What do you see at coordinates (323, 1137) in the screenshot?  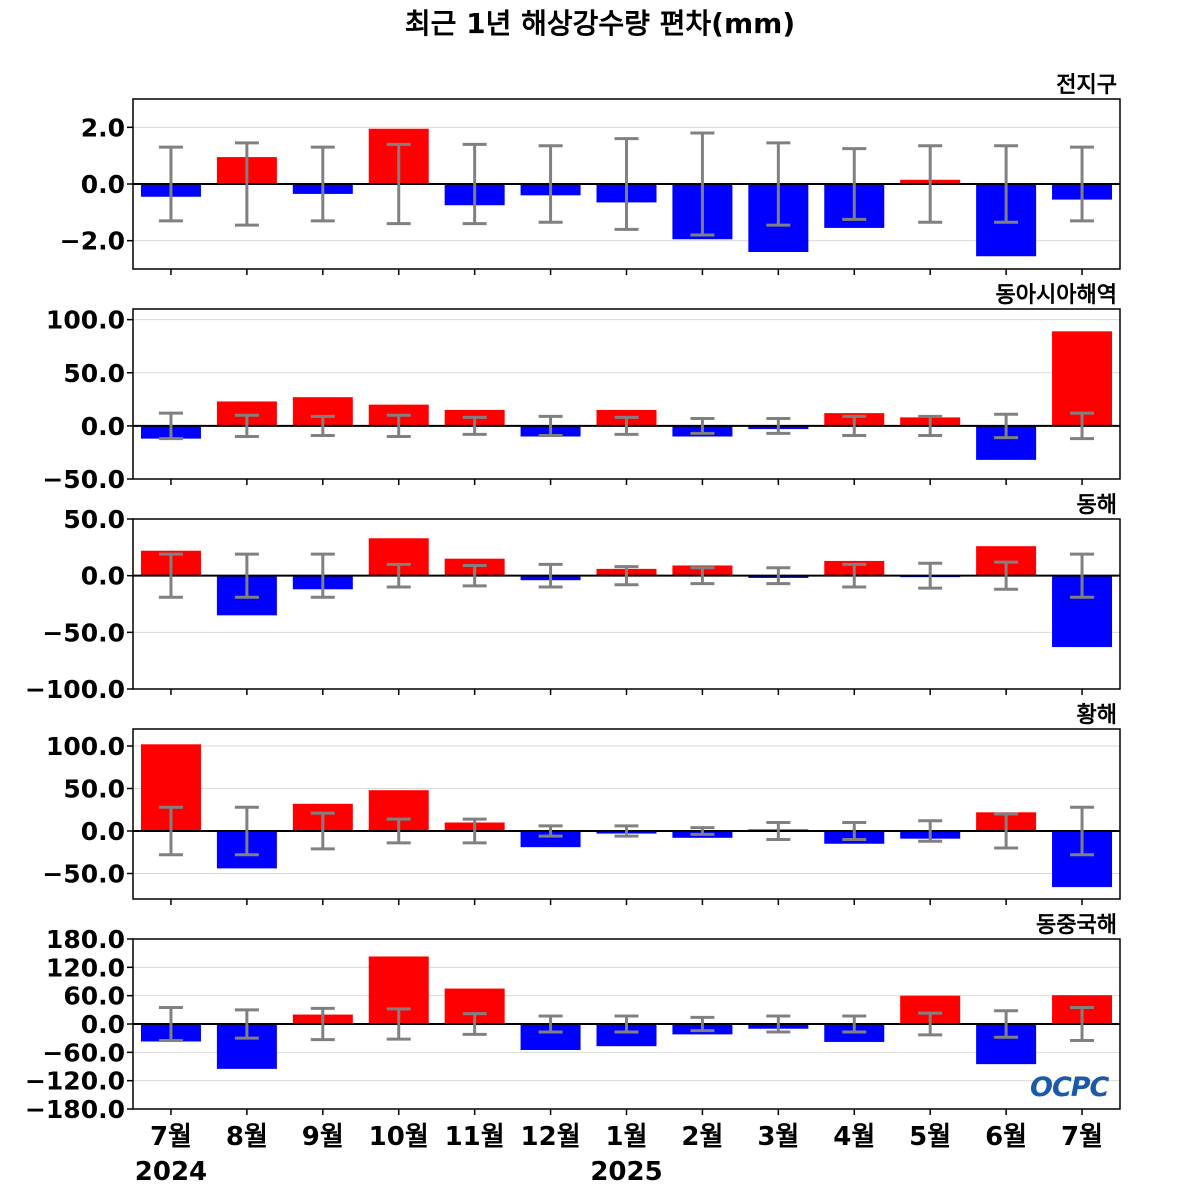 I see `x-tick-label: 9월` at bounding box center [323, 1137].